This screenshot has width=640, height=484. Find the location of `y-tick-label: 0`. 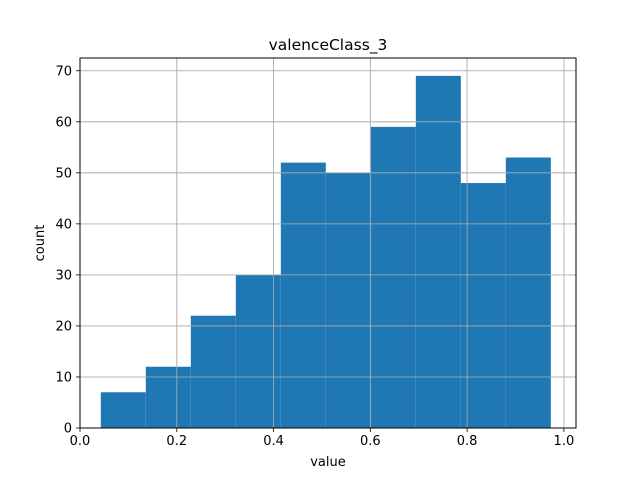

y-tick-label: 0 is located at coordinates (68, 429).